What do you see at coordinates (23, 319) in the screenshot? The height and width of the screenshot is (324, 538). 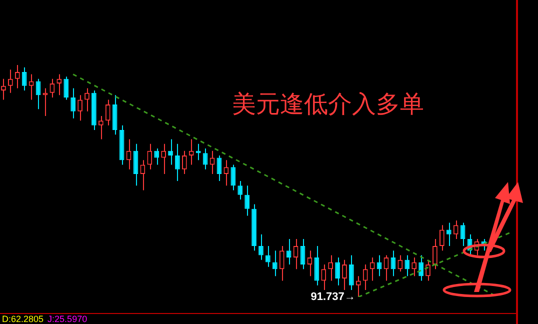 I see `text: D:62.2805` at bounding box center [23, 319].